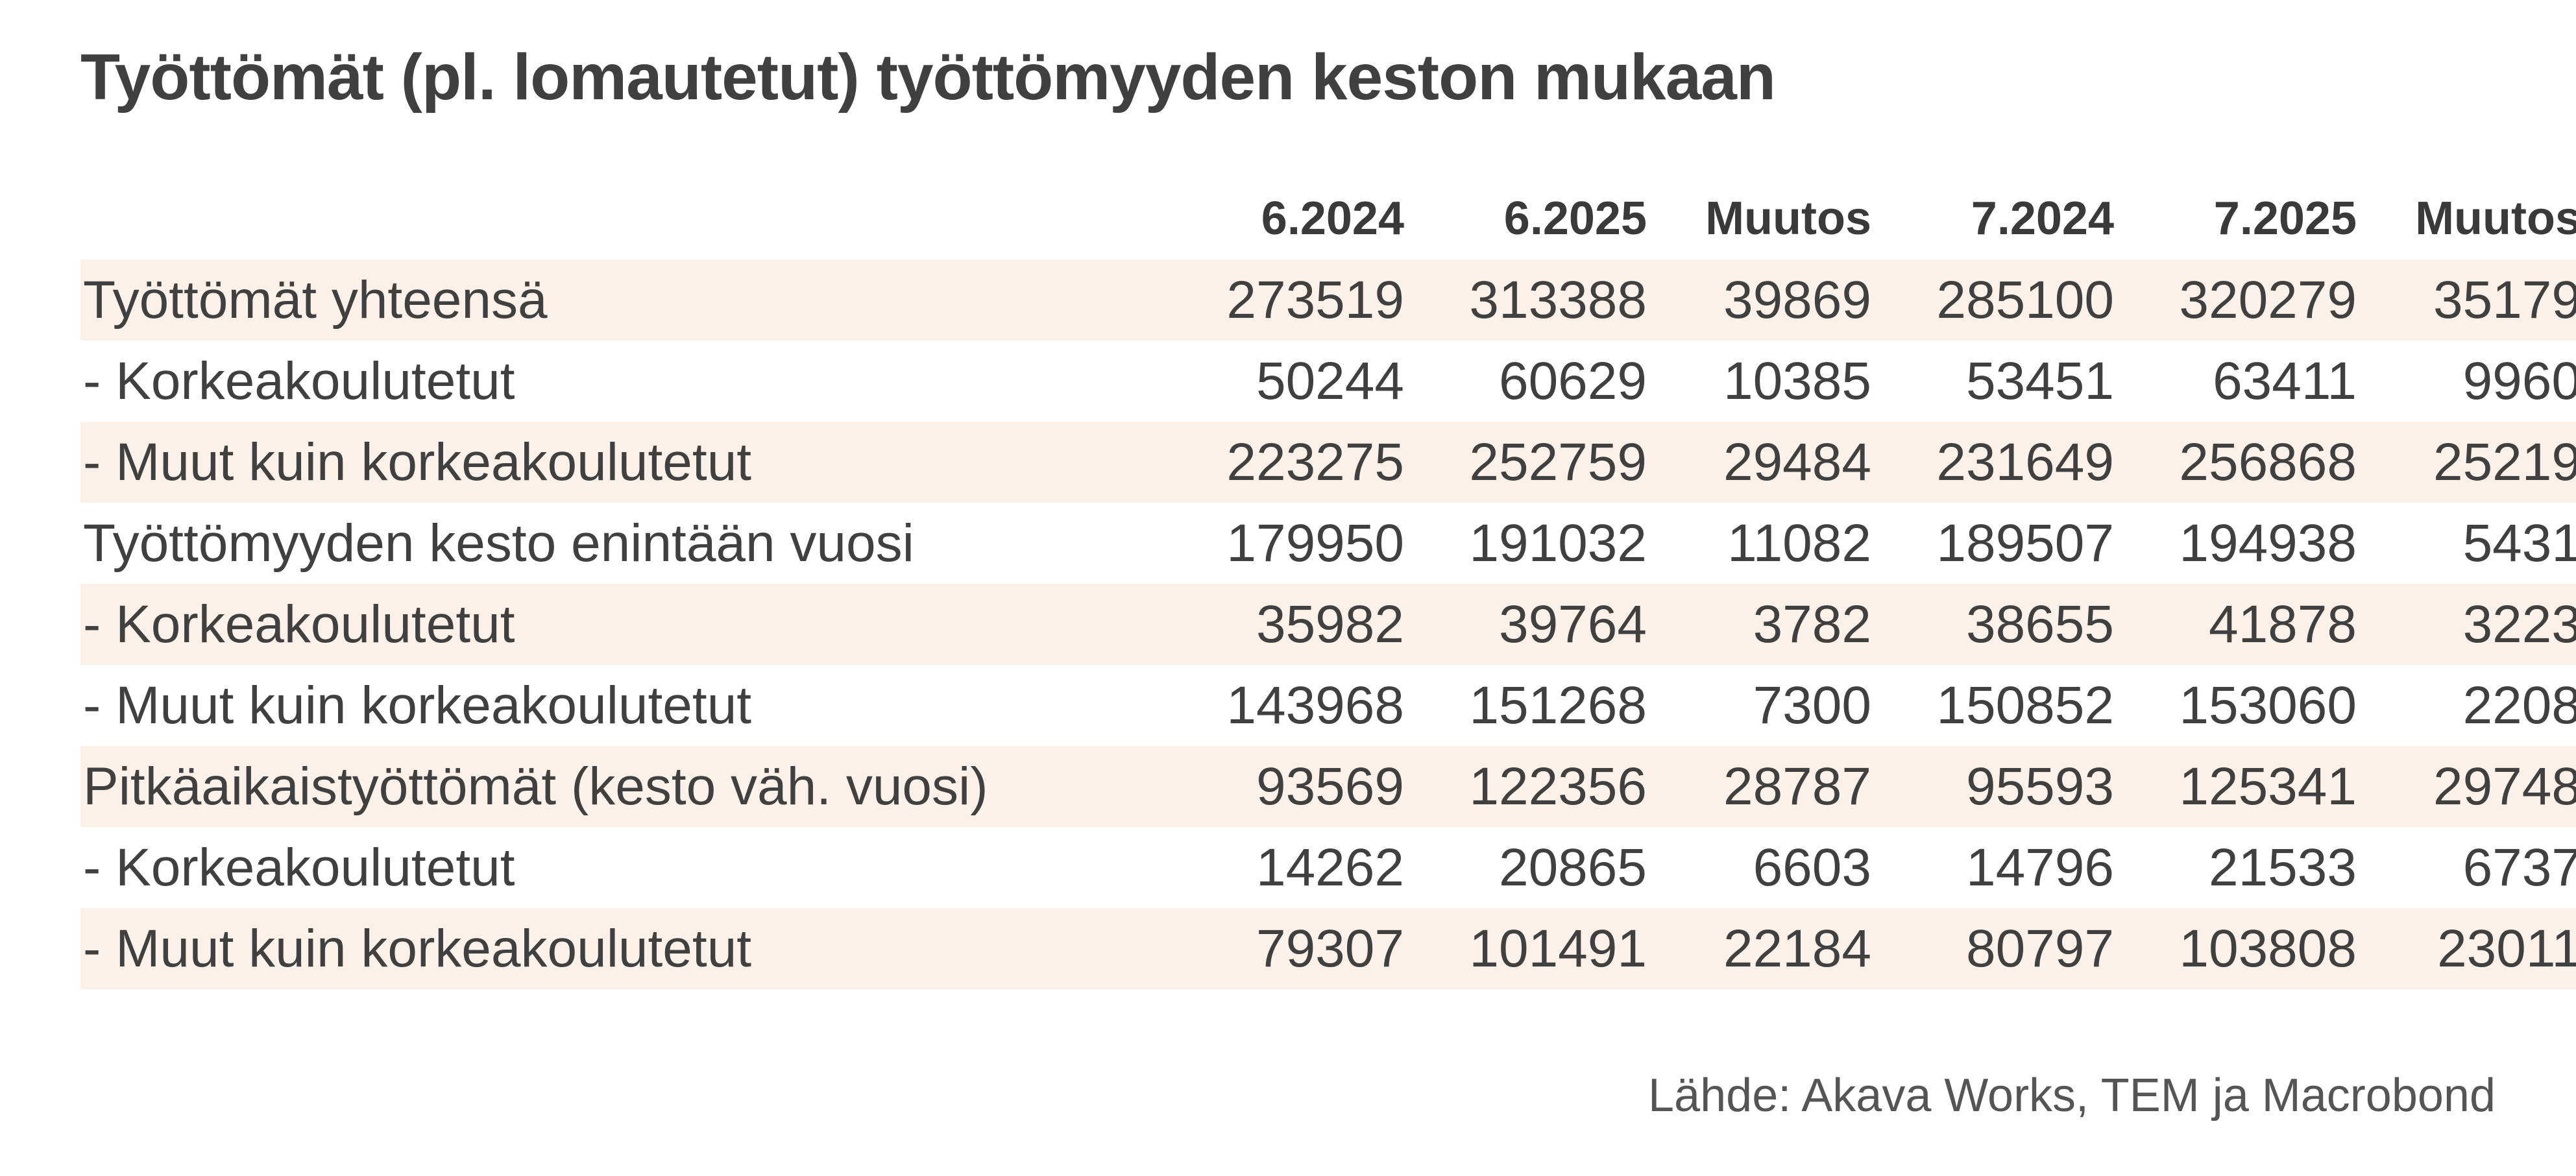 The width and height of the screenshot is (2576, 1176). I want to click on table-cell: 3223, so click(2466, 625).